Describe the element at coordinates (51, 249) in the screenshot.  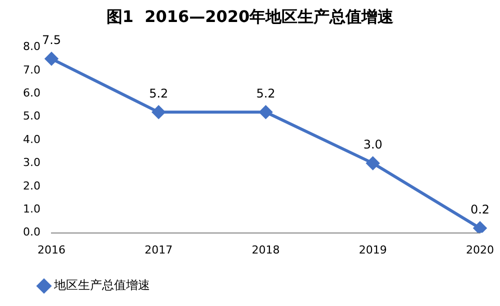
I see `x-tick-label: 2016` at that location.